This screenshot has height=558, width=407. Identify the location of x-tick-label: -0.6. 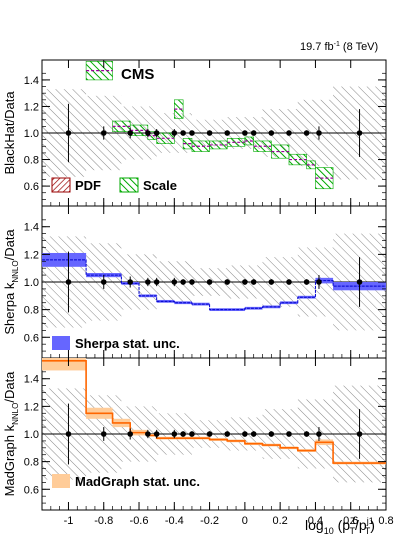
(139, 521).